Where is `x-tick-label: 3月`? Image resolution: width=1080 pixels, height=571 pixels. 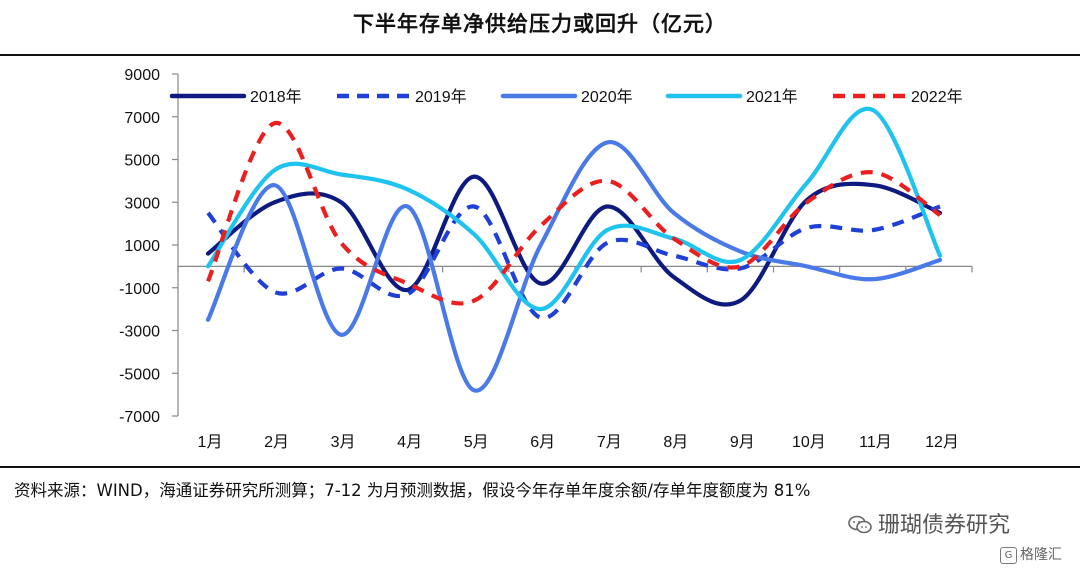 x-tick-label: 3月 is located at coordinates (343, 442).